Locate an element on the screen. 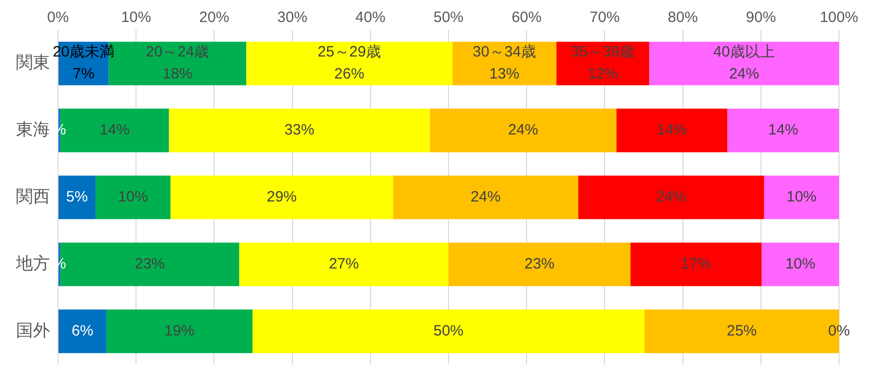  y-tick-label: 関西 is located at coordinates (33, 196).